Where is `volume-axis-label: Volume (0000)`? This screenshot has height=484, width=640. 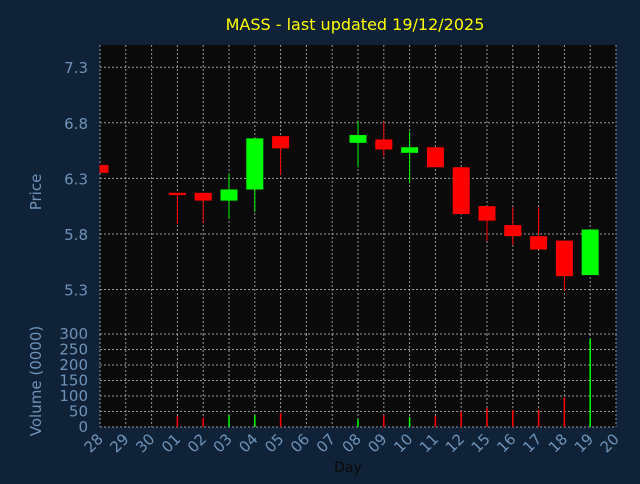 volume-axis-label: Volume (0000) is located at coordinates (36, 381).